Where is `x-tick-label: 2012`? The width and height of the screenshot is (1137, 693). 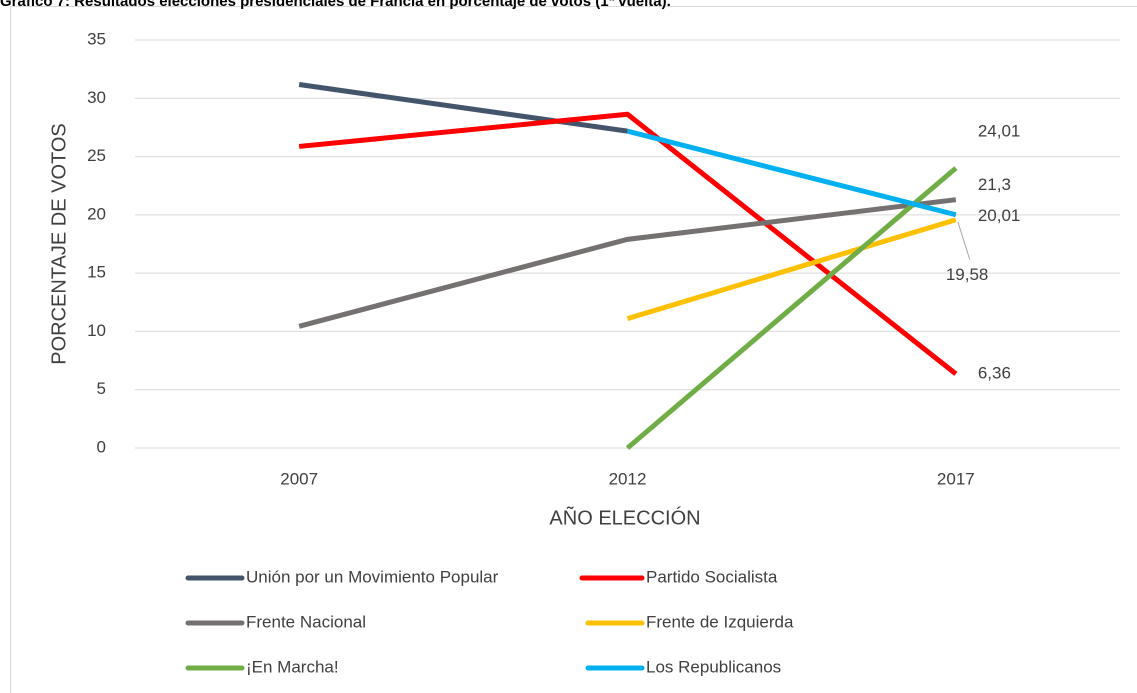
x-tick-label: 2012 is located at coordinates (628, 478).